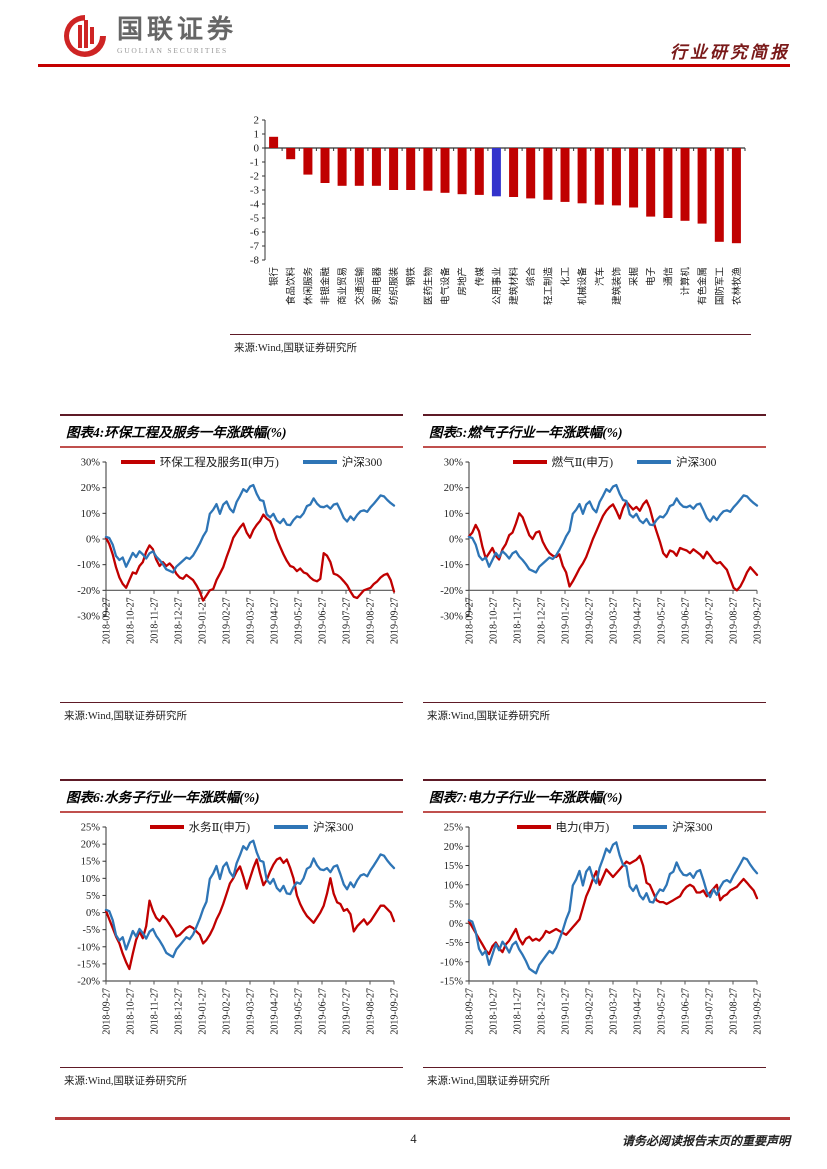 This screenshot has height=1169, width=827. What do you see at coordinates (455, 943) in the screenshot?
I see `svg-text: -5%` at bounding box center [455, 943].